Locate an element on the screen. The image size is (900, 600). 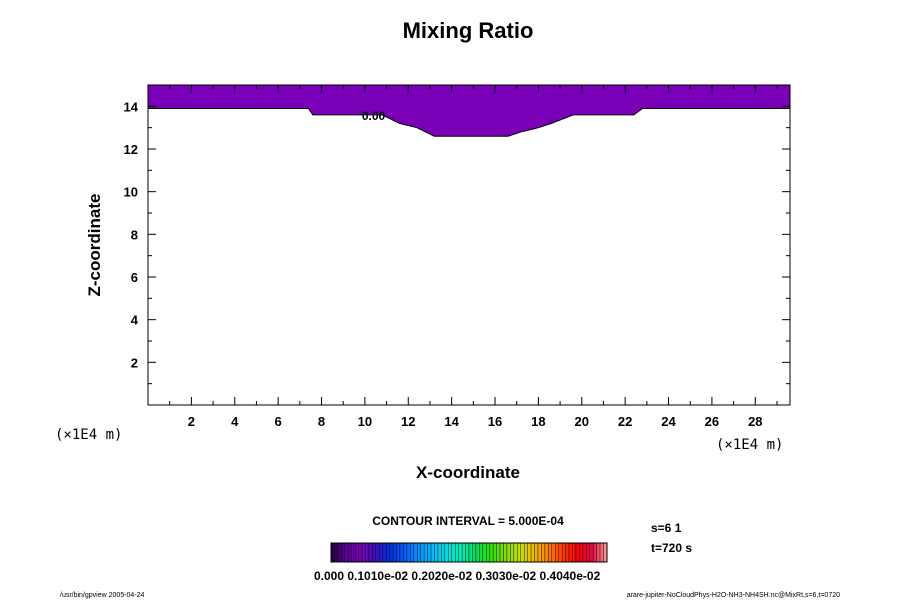
colorbar-frame is located at coordinates (469, 552).